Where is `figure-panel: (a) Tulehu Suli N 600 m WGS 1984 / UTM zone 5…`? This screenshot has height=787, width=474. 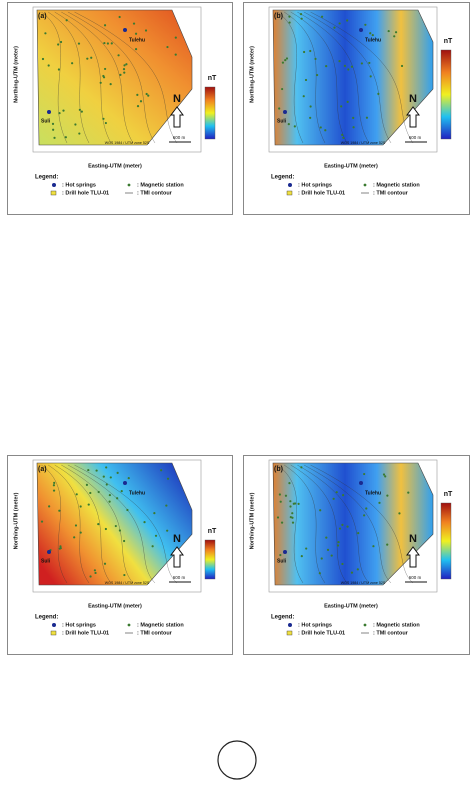
figure-panel: (a) Tulehu Suli N 600 m WGS 1984 / UTM zone 5… is located at coordinates (120, 555).